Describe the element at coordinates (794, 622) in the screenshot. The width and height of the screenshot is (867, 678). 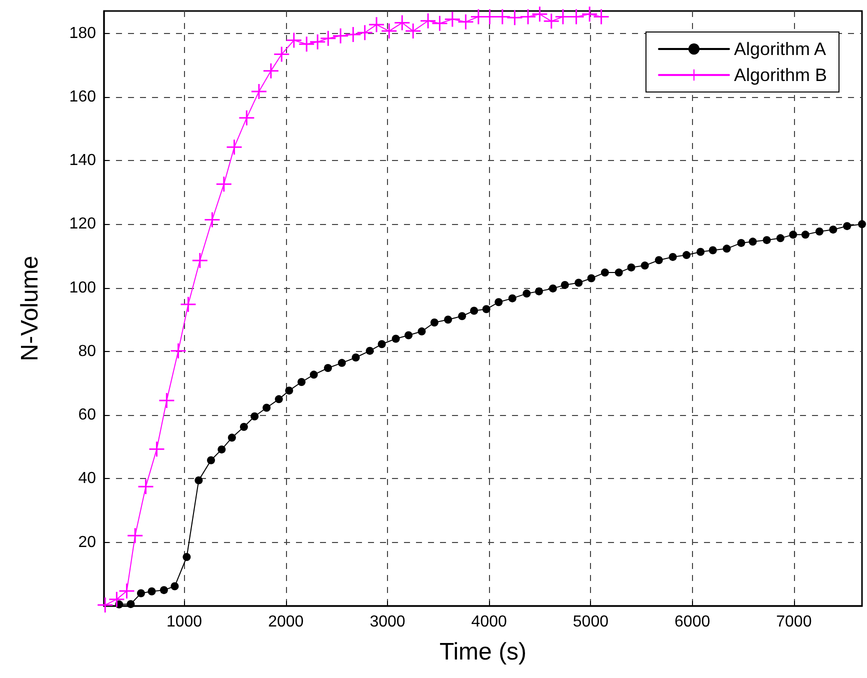
I see `x-tick-label: 7000` at that location.